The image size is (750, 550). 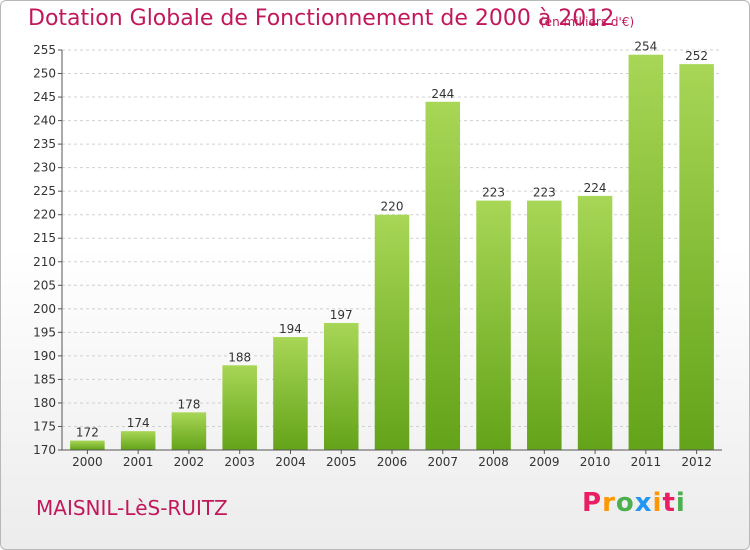 I want to click on y-tick-label: 205, so click(x=44, y=285).